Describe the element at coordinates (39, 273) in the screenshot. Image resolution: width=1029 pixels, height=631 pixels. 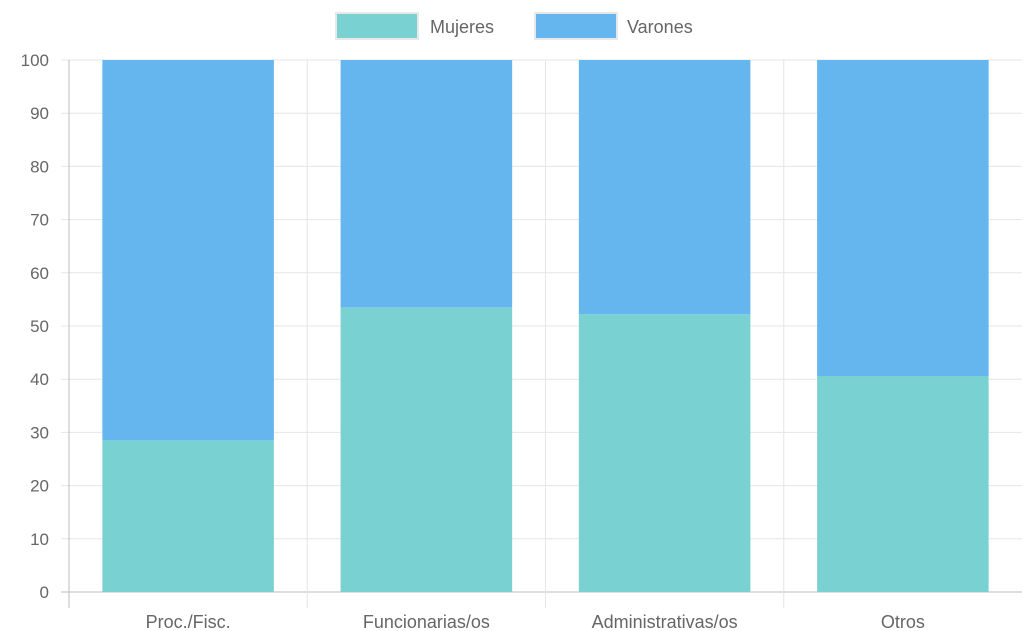
I see `y-tick-label: 60` at that location.